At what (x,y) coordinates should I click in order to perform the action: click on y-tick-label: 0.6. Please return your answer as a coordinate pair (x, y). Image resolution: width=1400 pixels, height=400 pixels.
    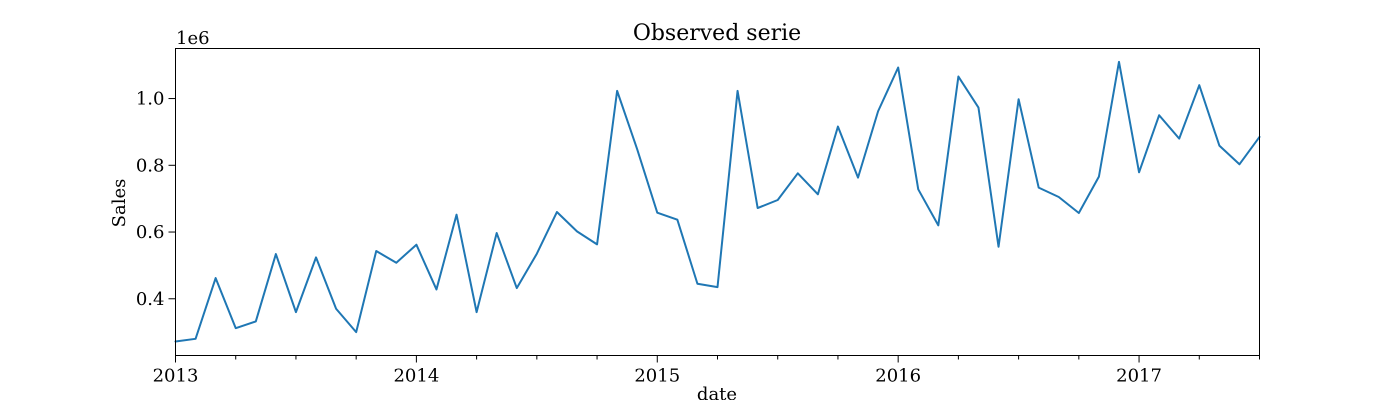
    Looking at the image, I should click on (150, 232).